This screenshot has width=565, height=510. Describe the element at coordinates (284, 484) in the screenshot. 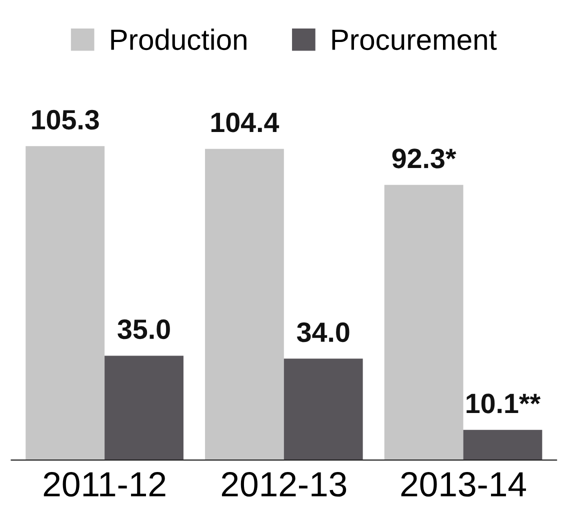

I see `x-tick-label: 2012-13` at that location.